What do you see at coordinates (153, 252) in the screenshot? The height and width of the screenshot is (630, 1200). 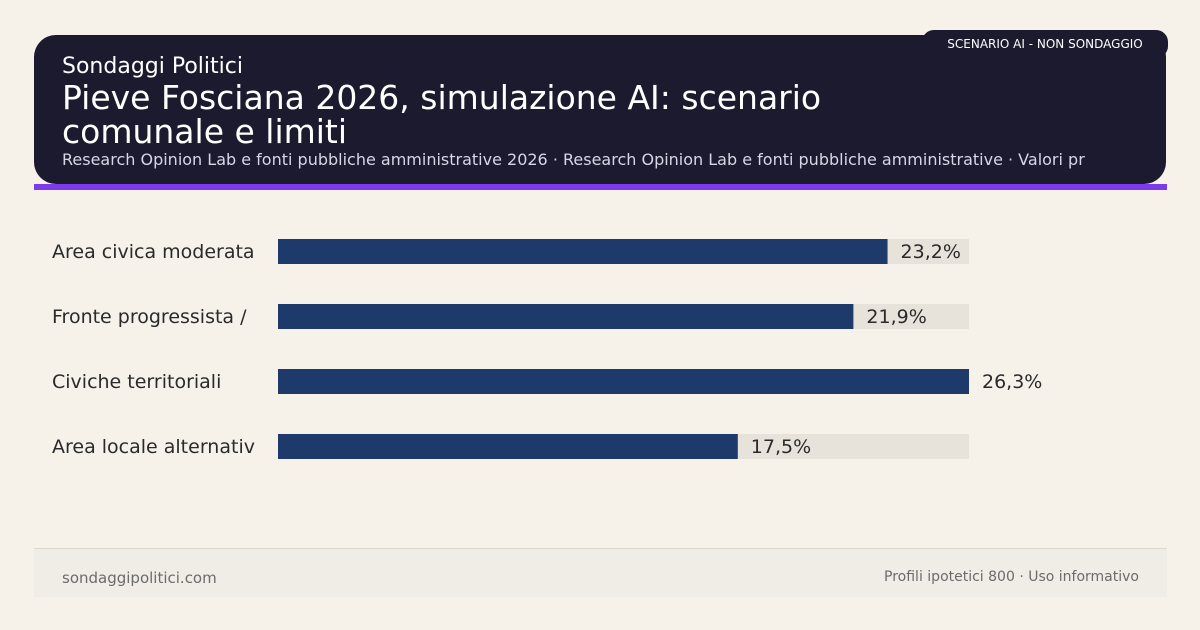 I see `category-label: Area civica moderata` at bounding box center [153, 252].